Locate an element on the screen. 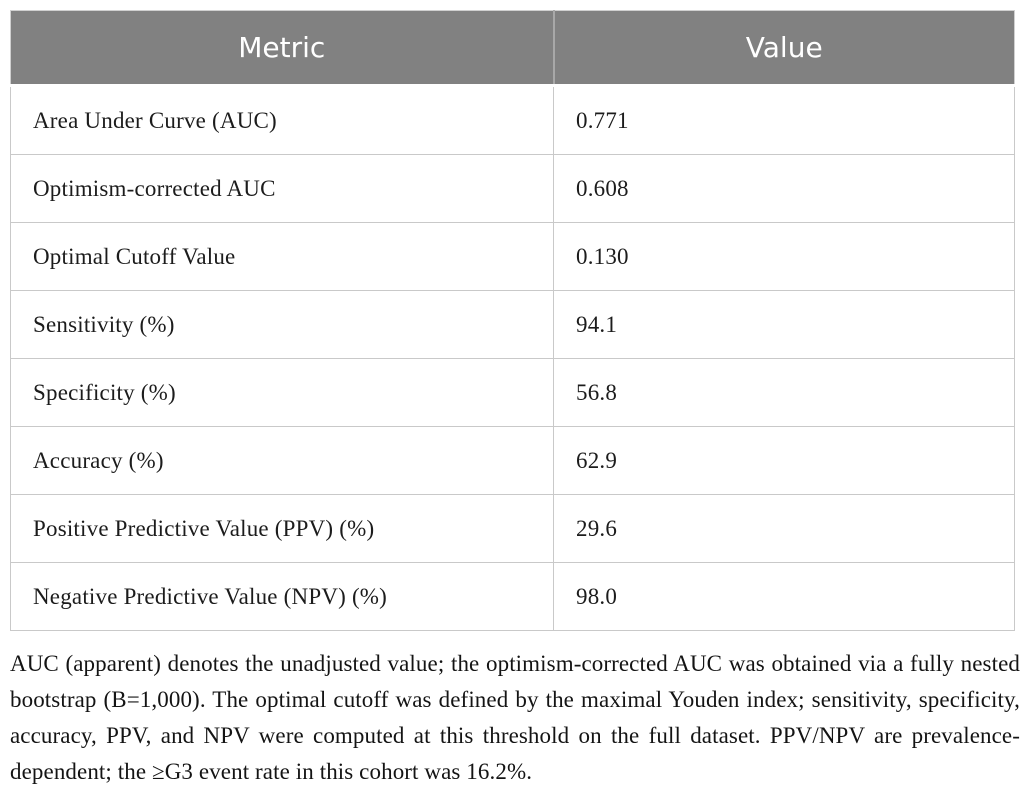 The height and width of the screenshot is (797, 1026). value-cell: 62.9 is located at coordinates (784, 460).